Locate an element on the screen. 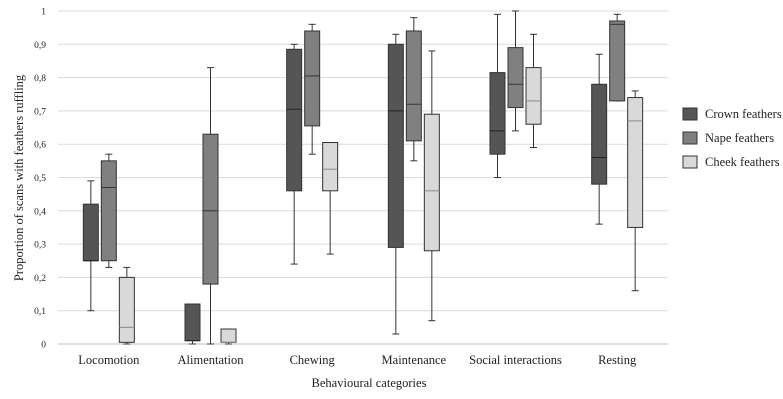 The width and height of the screenshot is (783, 399). x-category-label: Chewing is located at coordinates (313, 360).